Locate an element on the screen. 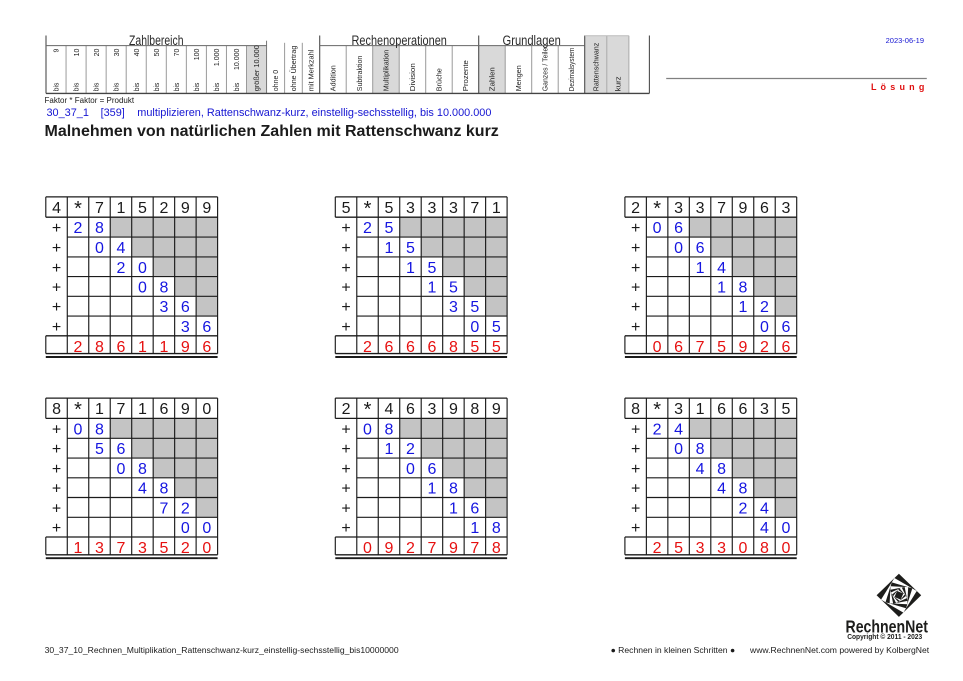 Image resolution: width=963 pixels, height=681 pixels. svg-text: 50 is located at coordinates (157, 53).